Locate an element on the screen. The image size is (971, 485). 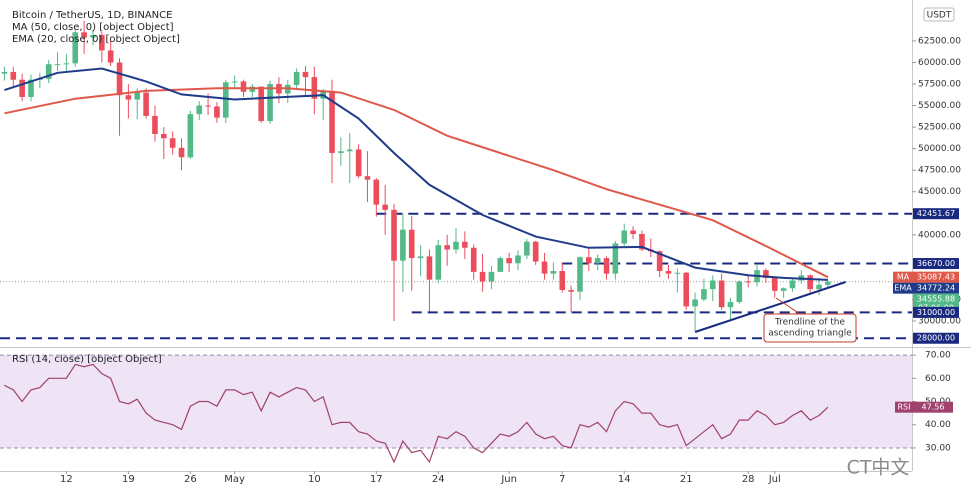
x-tick-label: 12 is located at coordinates (66, 479).